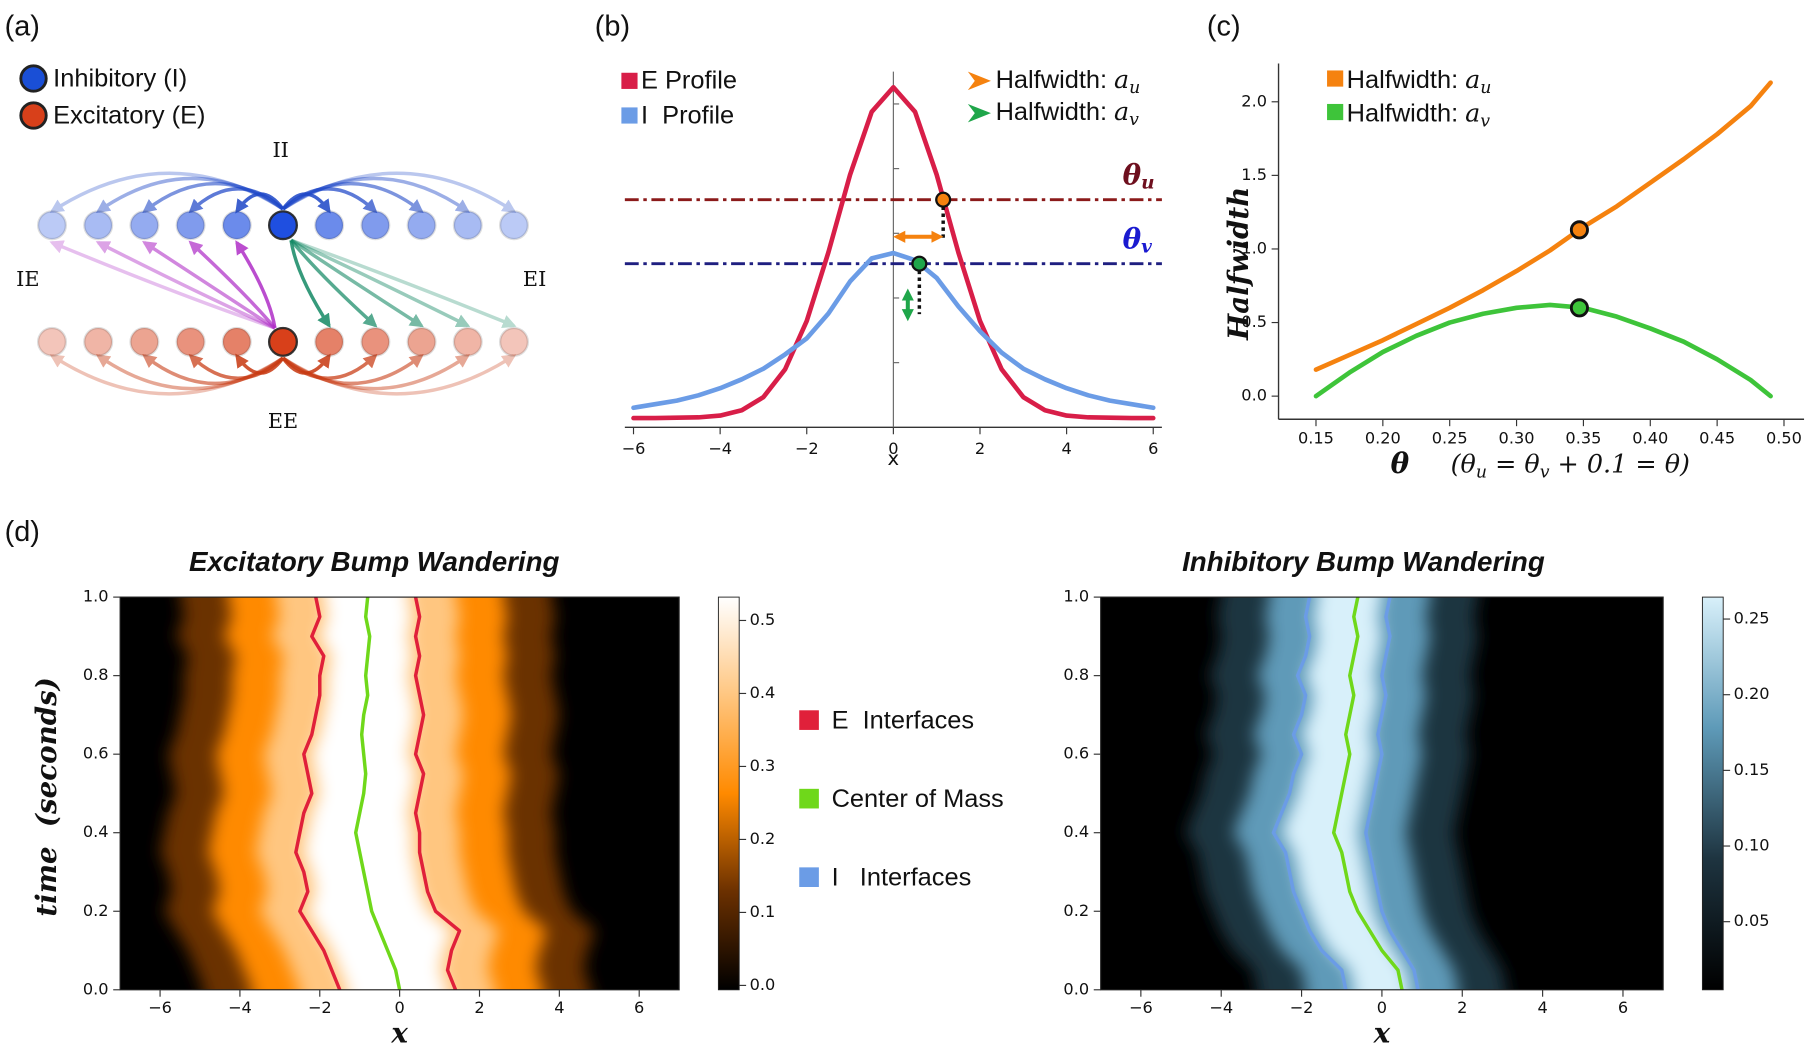  I want to click on math-text: (θ, so click(1463, 463).